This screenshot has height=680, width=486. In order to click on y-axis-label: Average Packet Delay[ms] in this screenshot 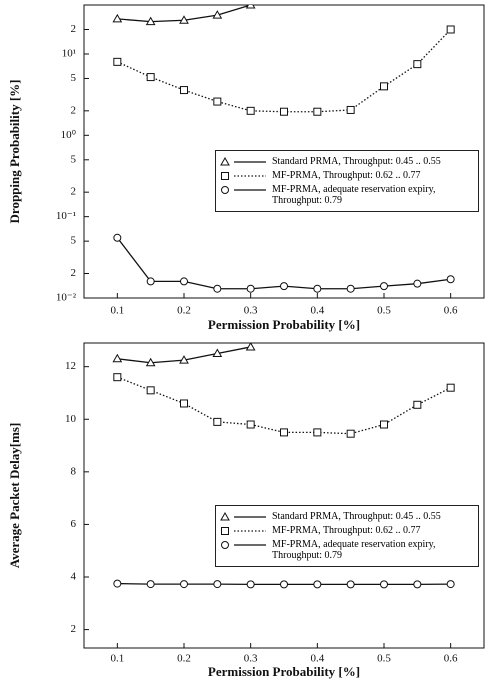, I will do `click(14, 496)`.